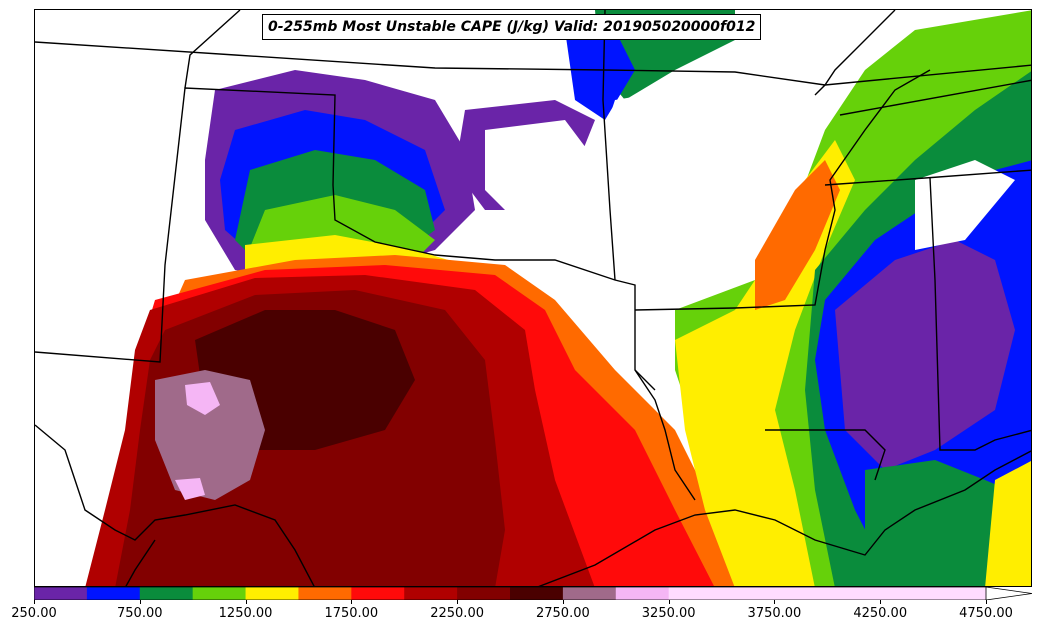  Describe the element at coordinates (540, 170) in the screenshot. I see `cape-contour-white-nc` at that location.